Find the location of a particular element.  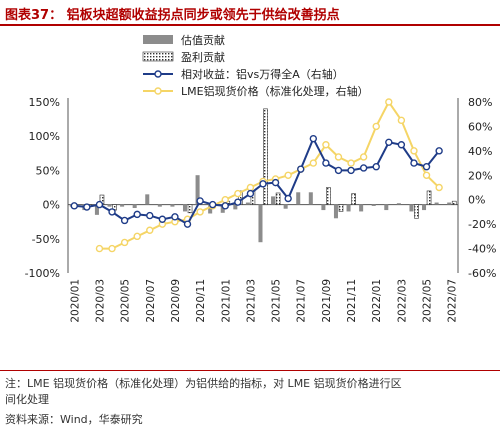

left-tick-label: 50% is located at coordinates (48, 170).